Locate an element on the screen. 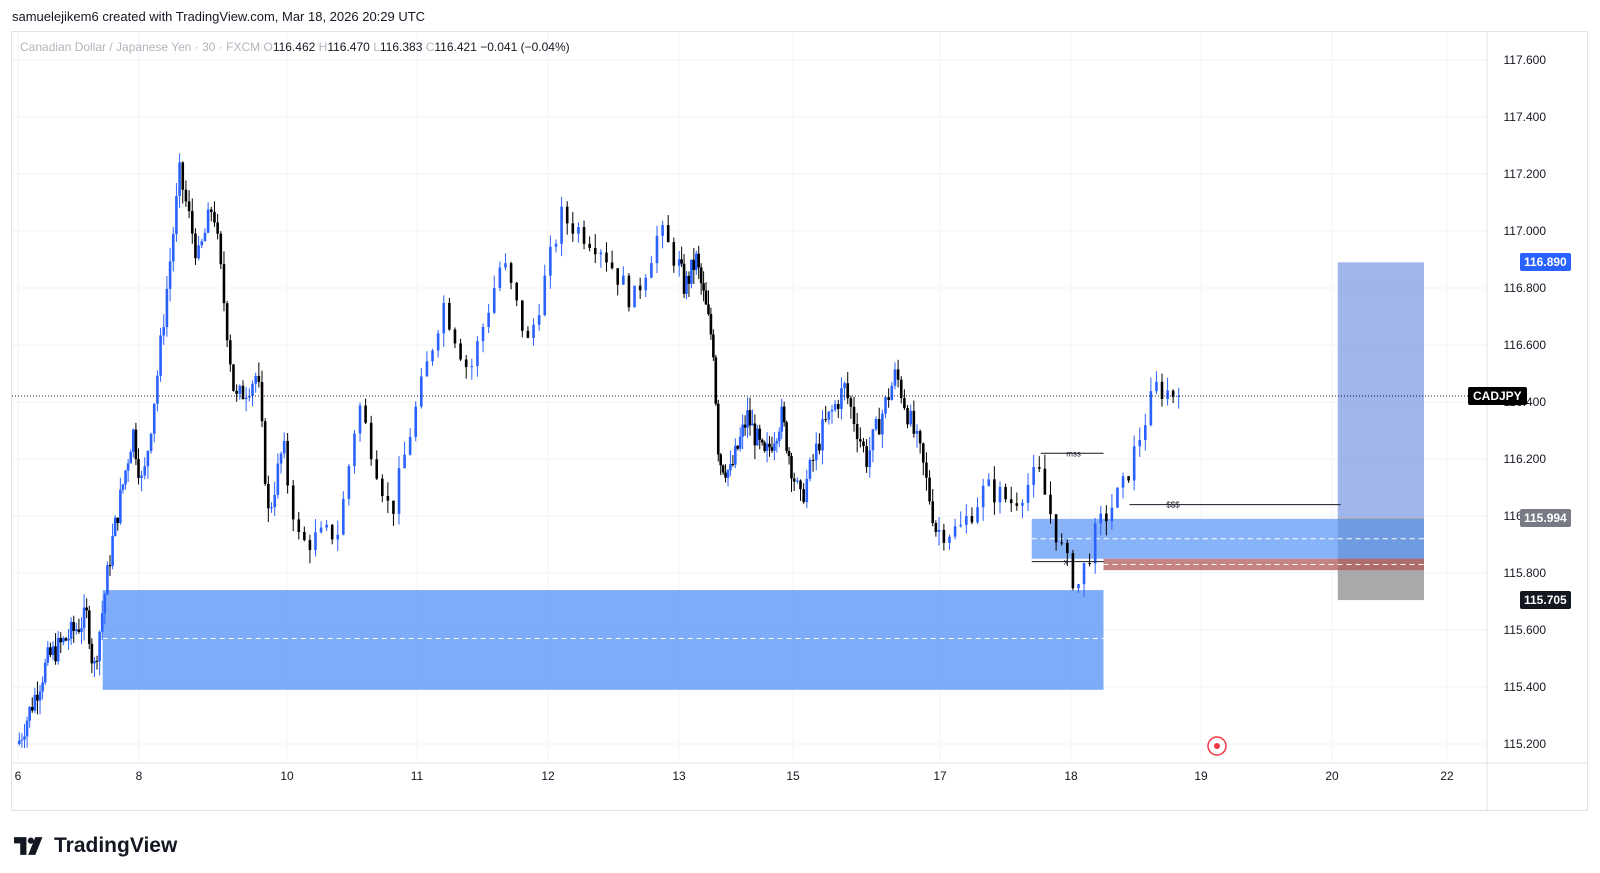  x-tick-label: 11 is located at coordinates (417, 776).